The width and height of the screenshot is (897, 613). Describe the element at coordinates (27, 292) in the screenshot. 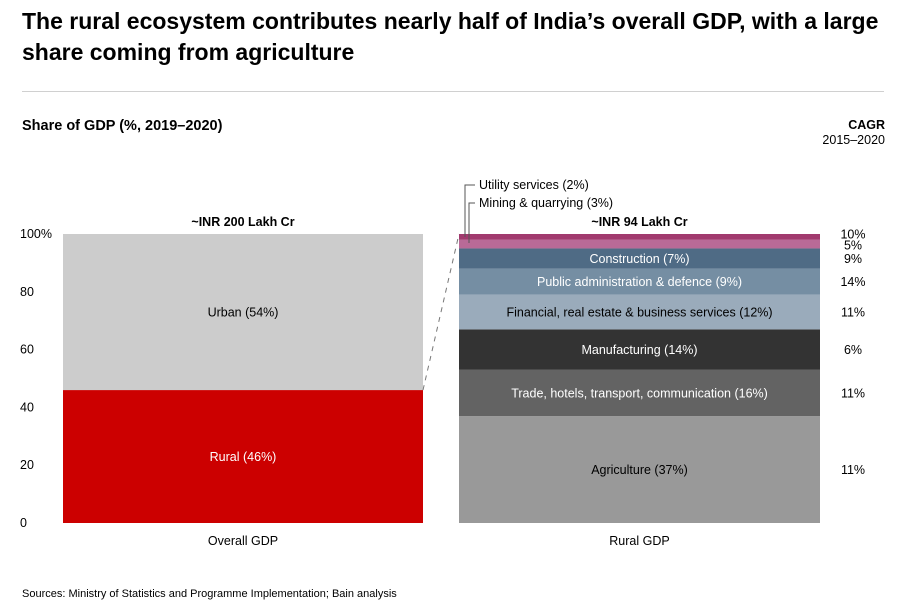

I see `y-tick-label: 80` at that location.